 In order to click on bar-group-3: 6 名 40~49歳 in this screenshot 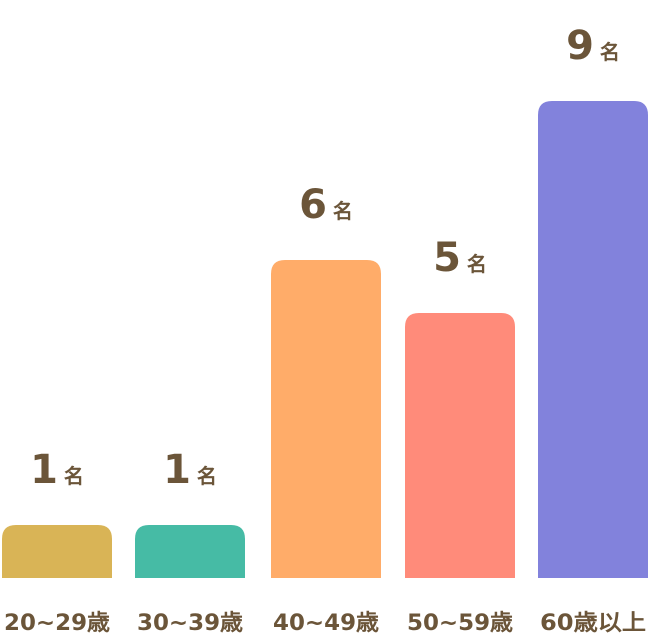, I will do `click(326, 409)`.